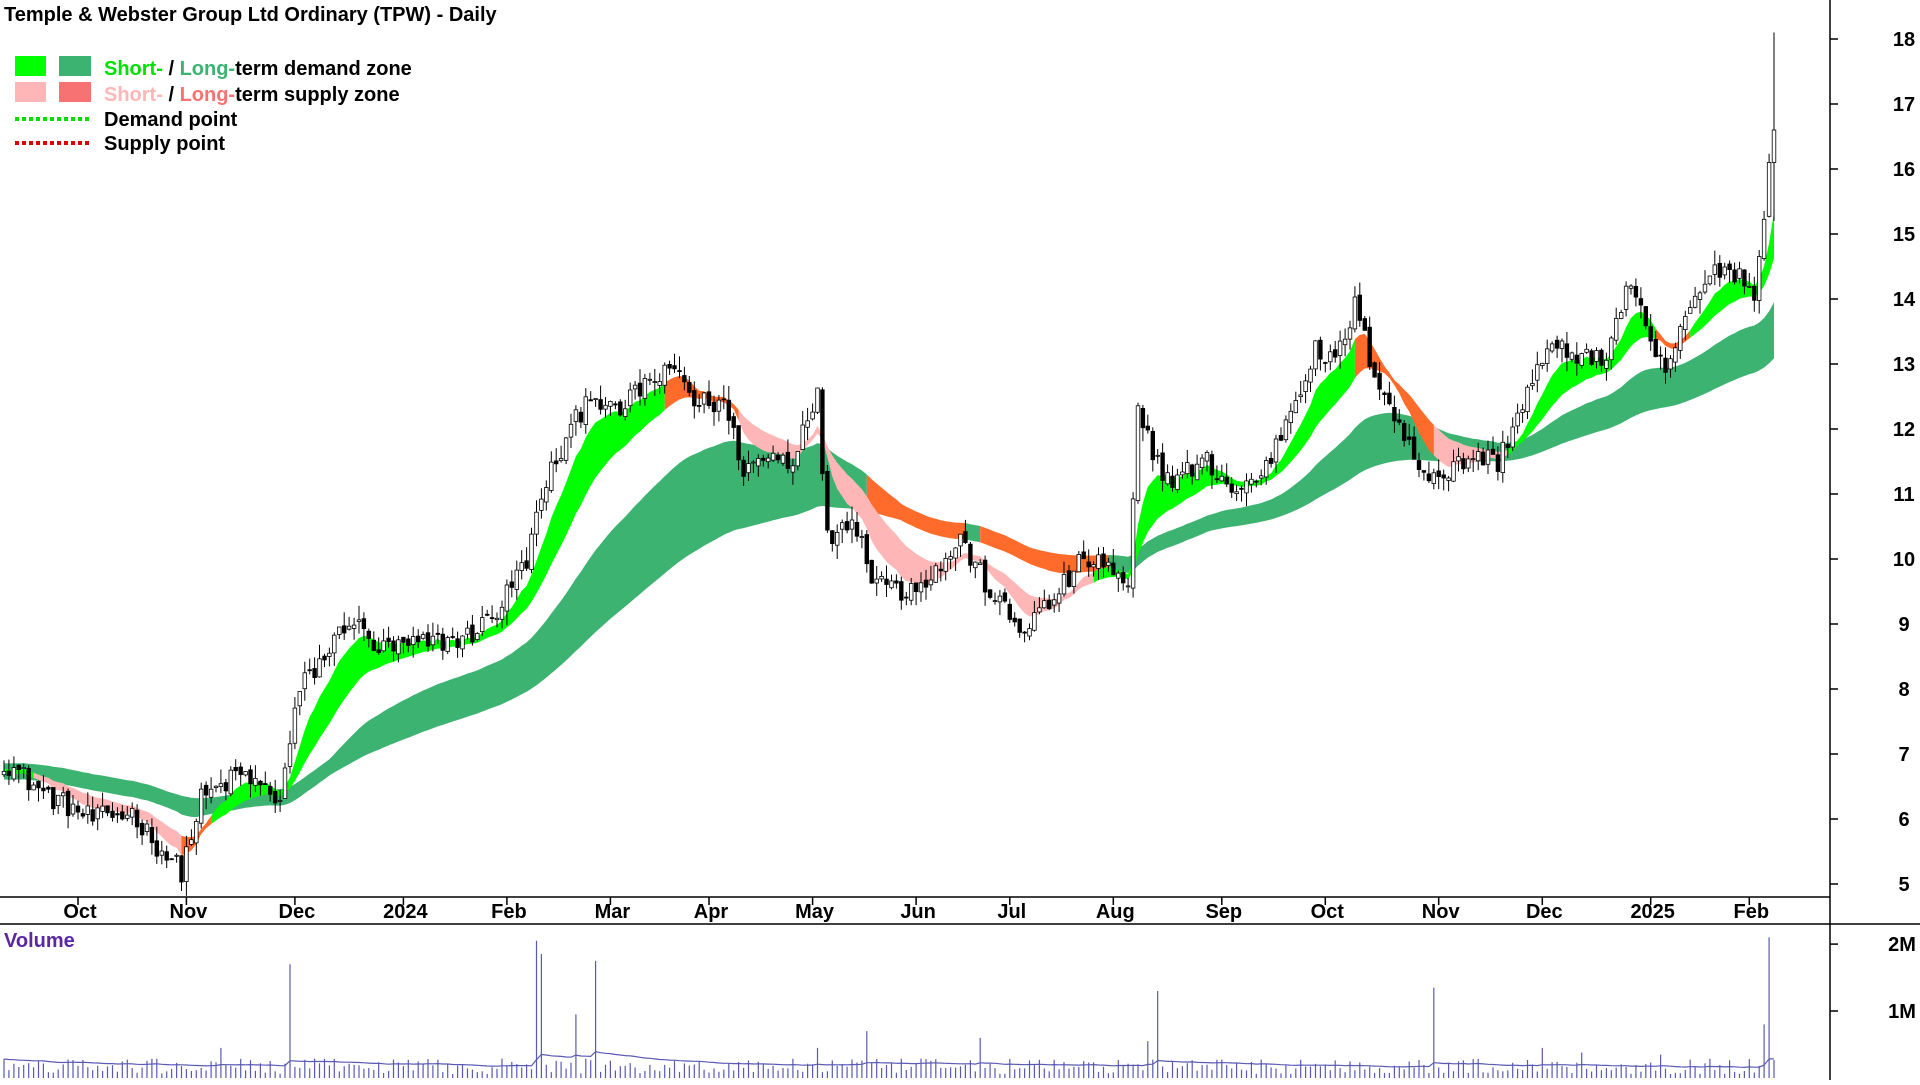 Image resolution: width=1920 pixels, height=1085 pixels. I want to click on legend-supply-sep: /, so click(171, 95).